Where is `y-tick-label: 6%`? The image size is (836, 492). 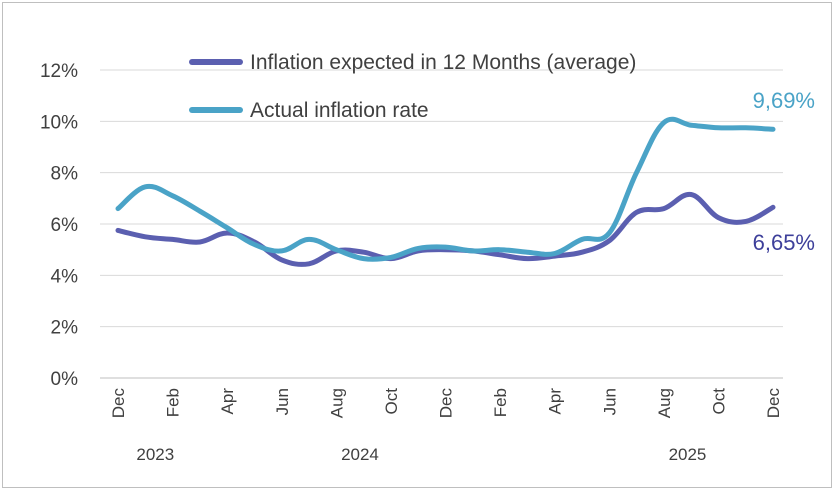 y-tick-label: 6% is located at coordinates (65, 225).